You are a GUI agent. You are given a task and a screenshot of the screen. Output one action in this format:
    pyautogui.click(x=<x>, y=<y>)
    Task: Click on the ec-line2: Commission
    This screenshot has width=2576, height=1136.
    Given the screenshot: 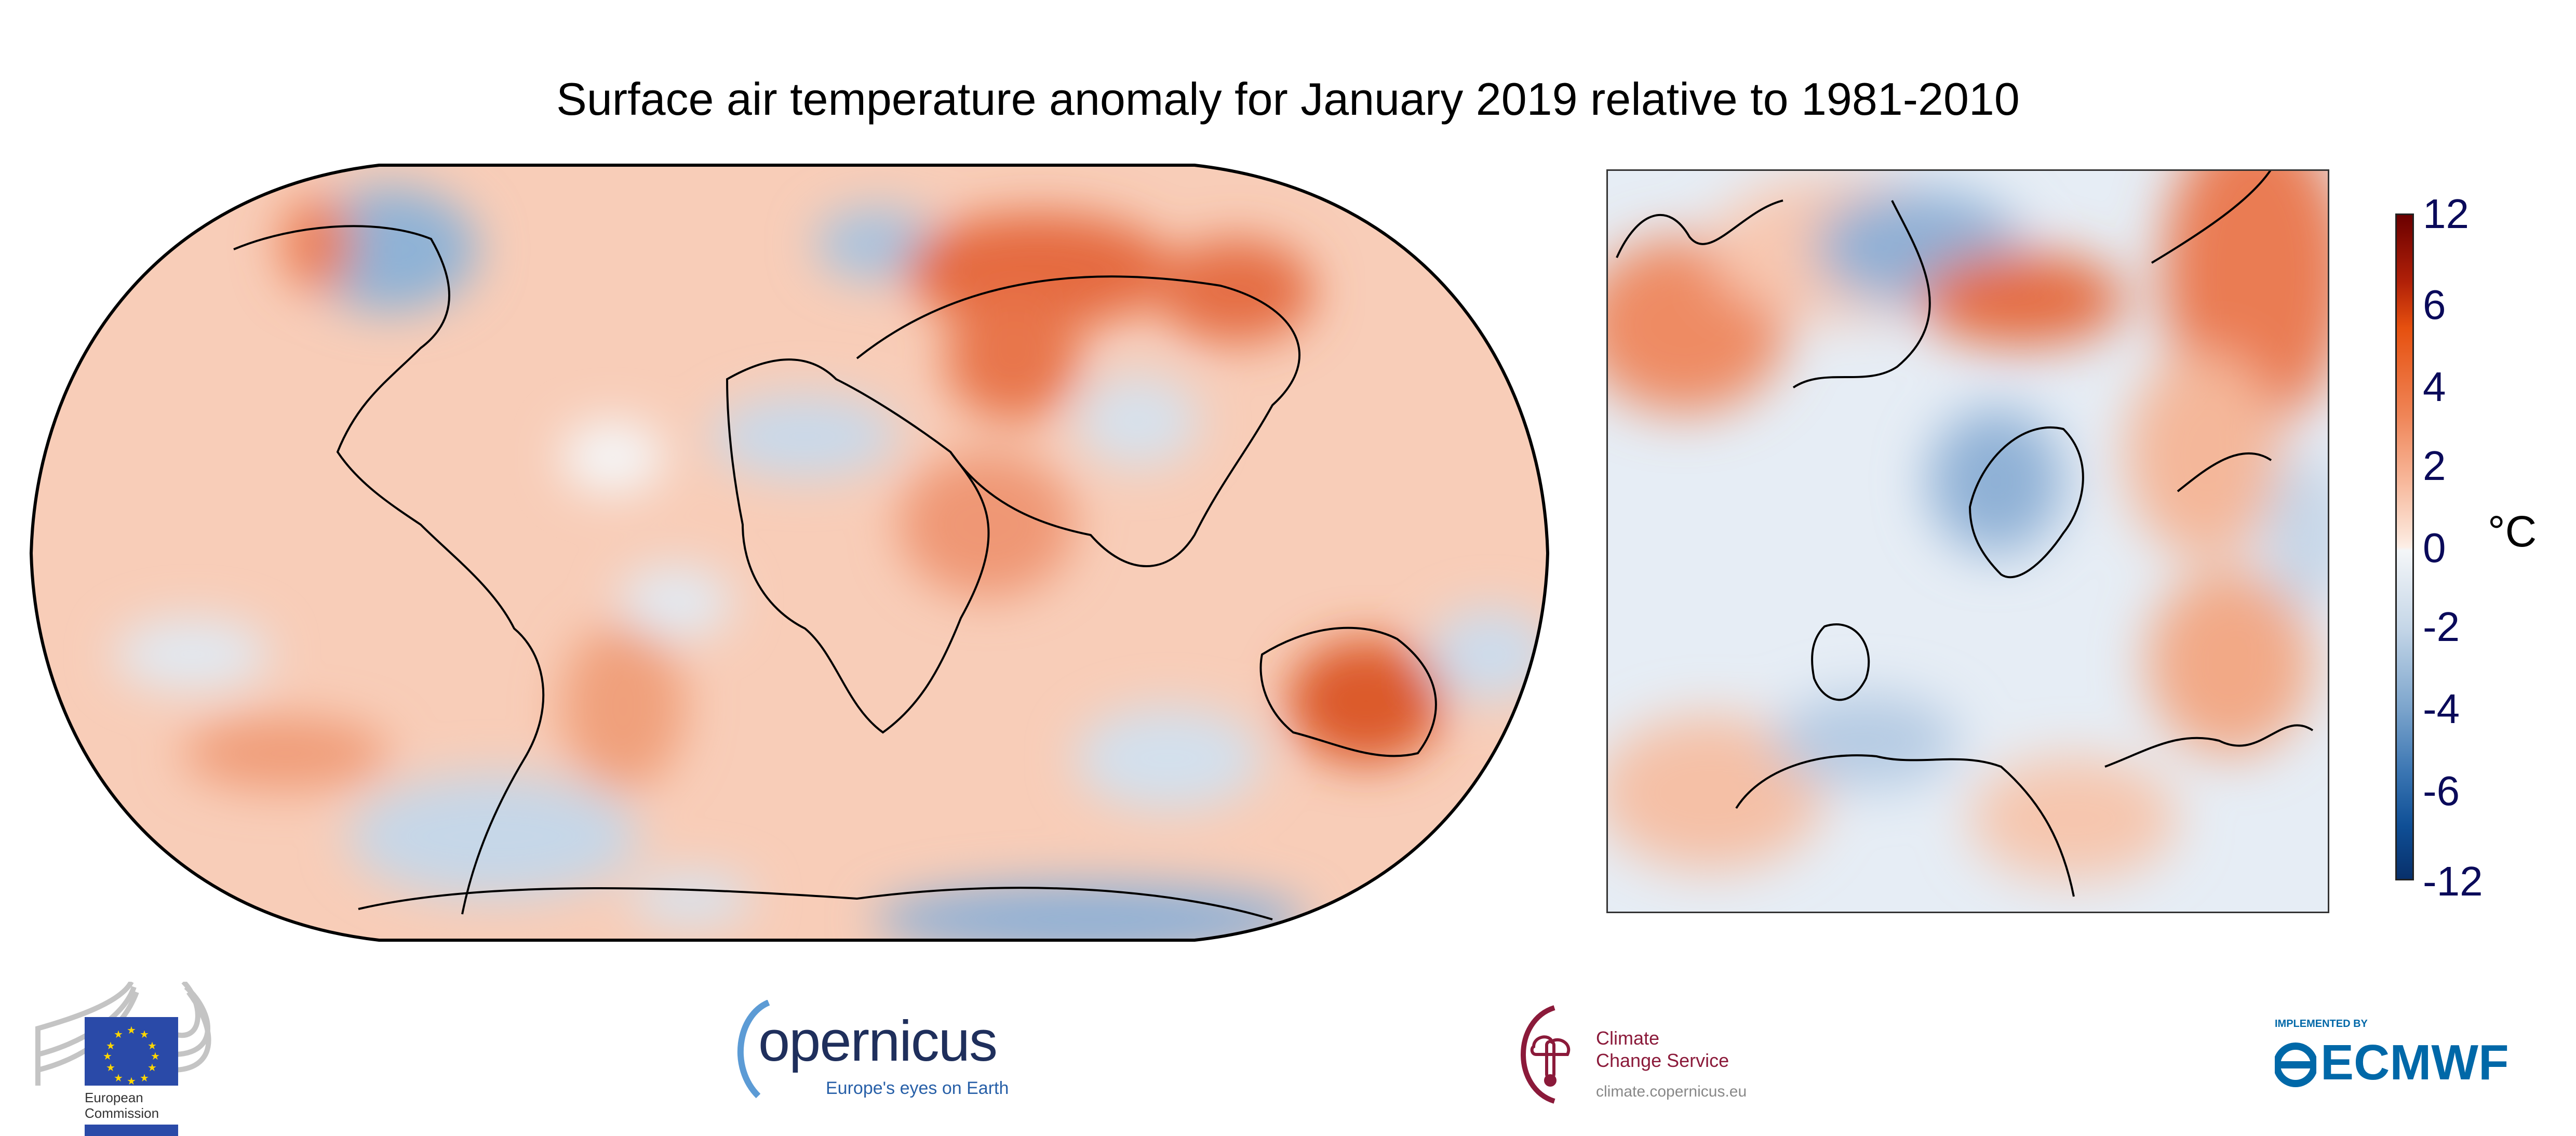 What is the action you would take?
    pyautogui.click(x=122, y=1113)
    